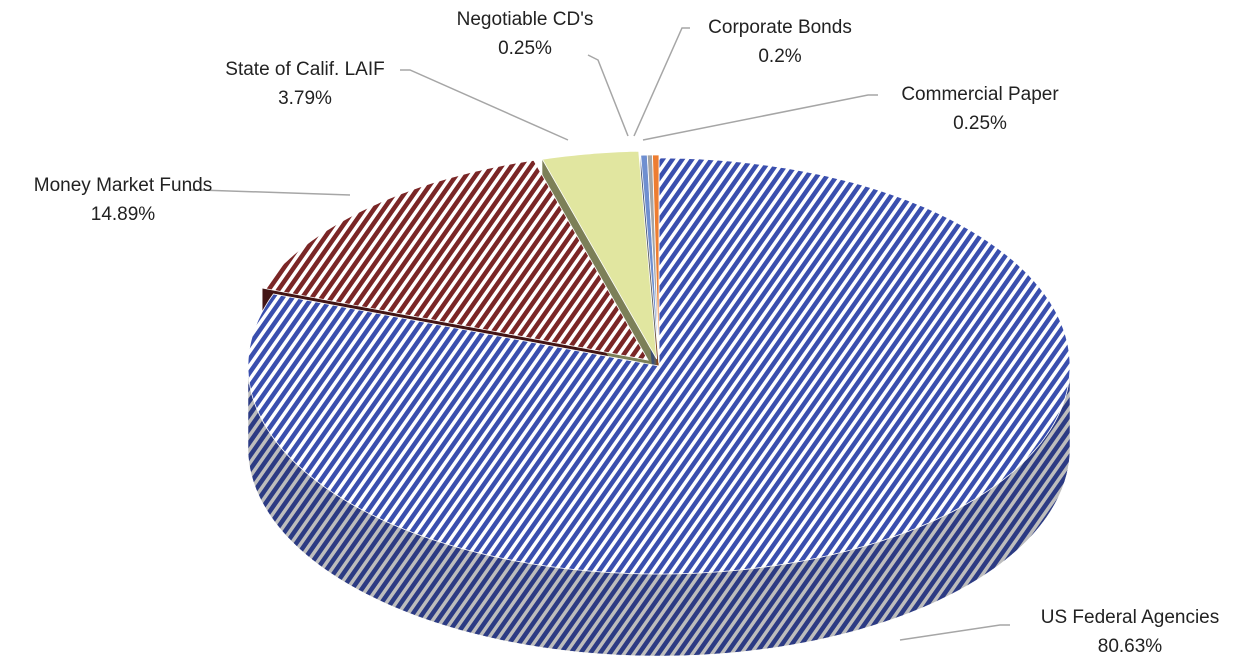 This screenshot has height=663, width=1245. I want to click on value-label: 14.89%, so click(123, 214).